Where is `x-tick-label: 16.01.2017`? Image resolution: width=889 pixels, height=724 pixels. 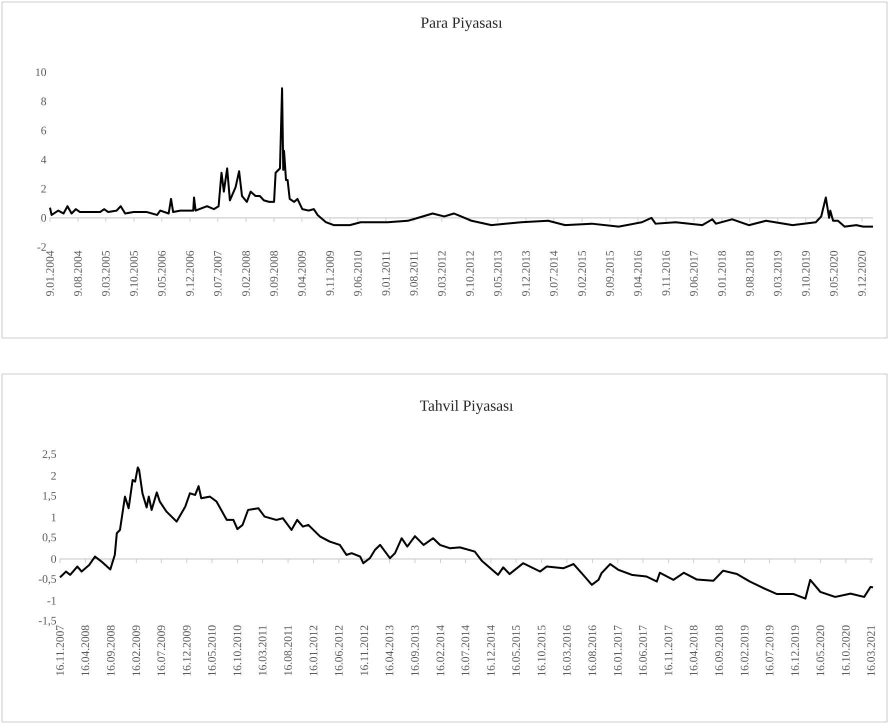 x-tick-label: 16.01.2017 is located at coordinates (618, 650).